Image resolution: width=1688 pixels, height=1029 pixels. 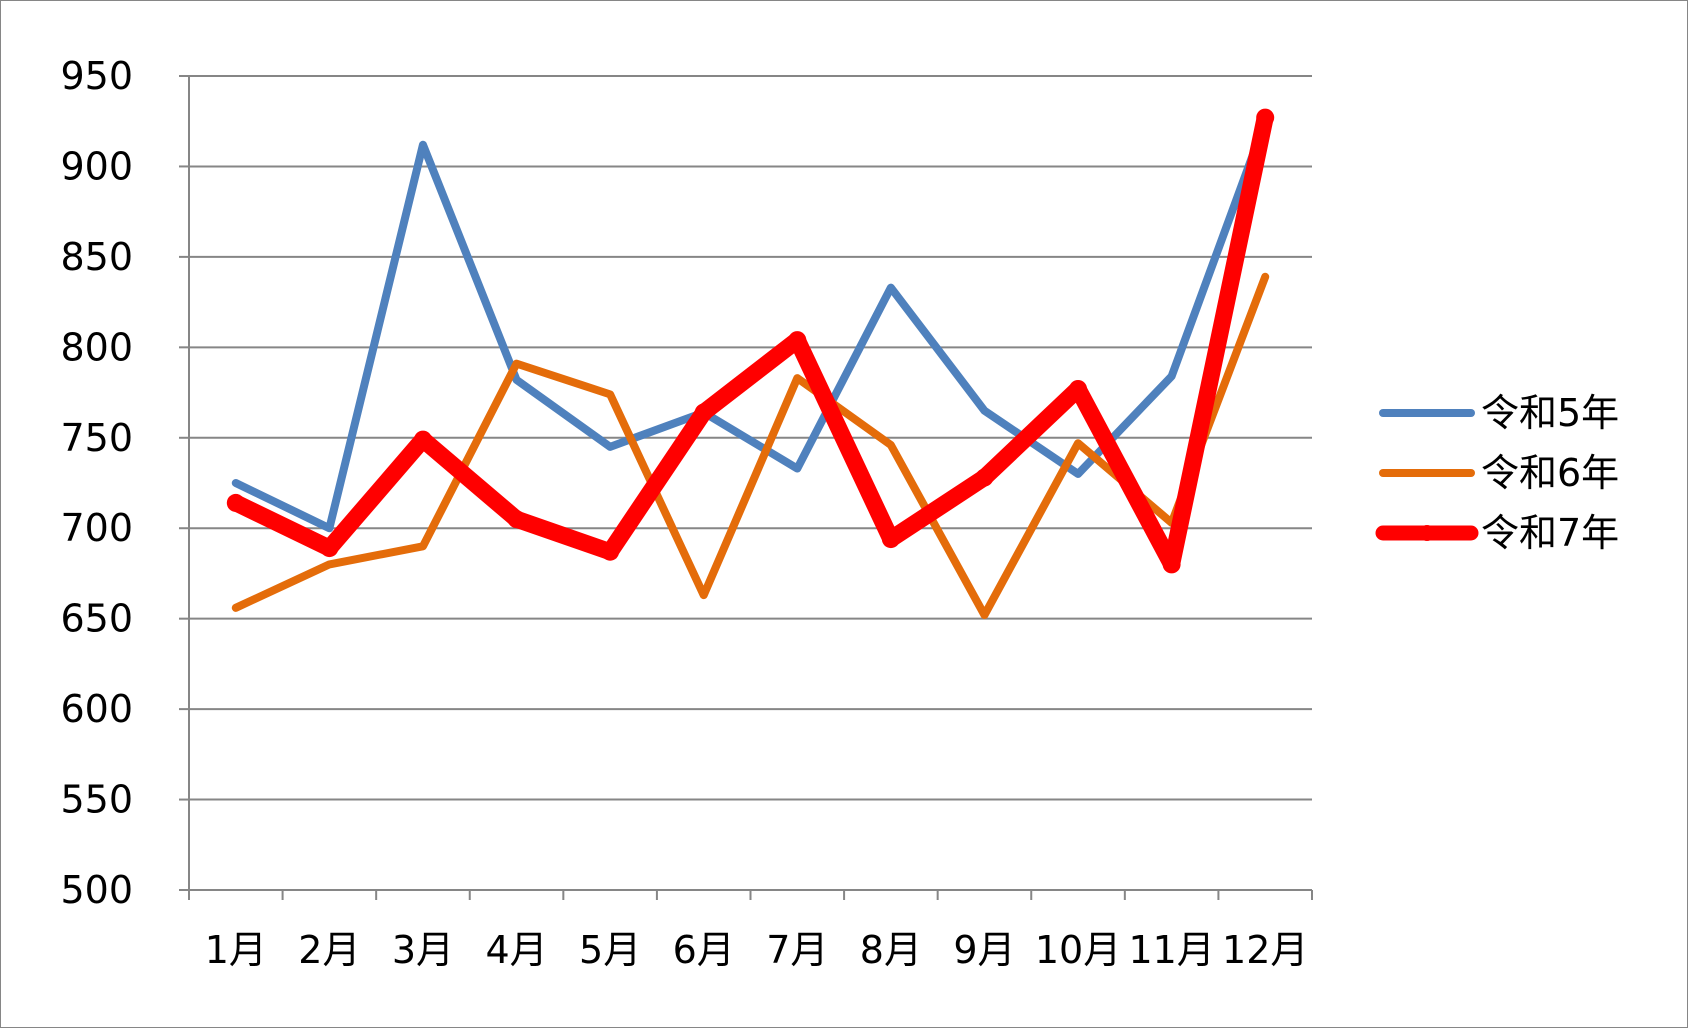 What do you see at coordinates (1550, 533) in the screenshot?
I see `legend-label: 令和7年` at bounding box center [1550, 533].